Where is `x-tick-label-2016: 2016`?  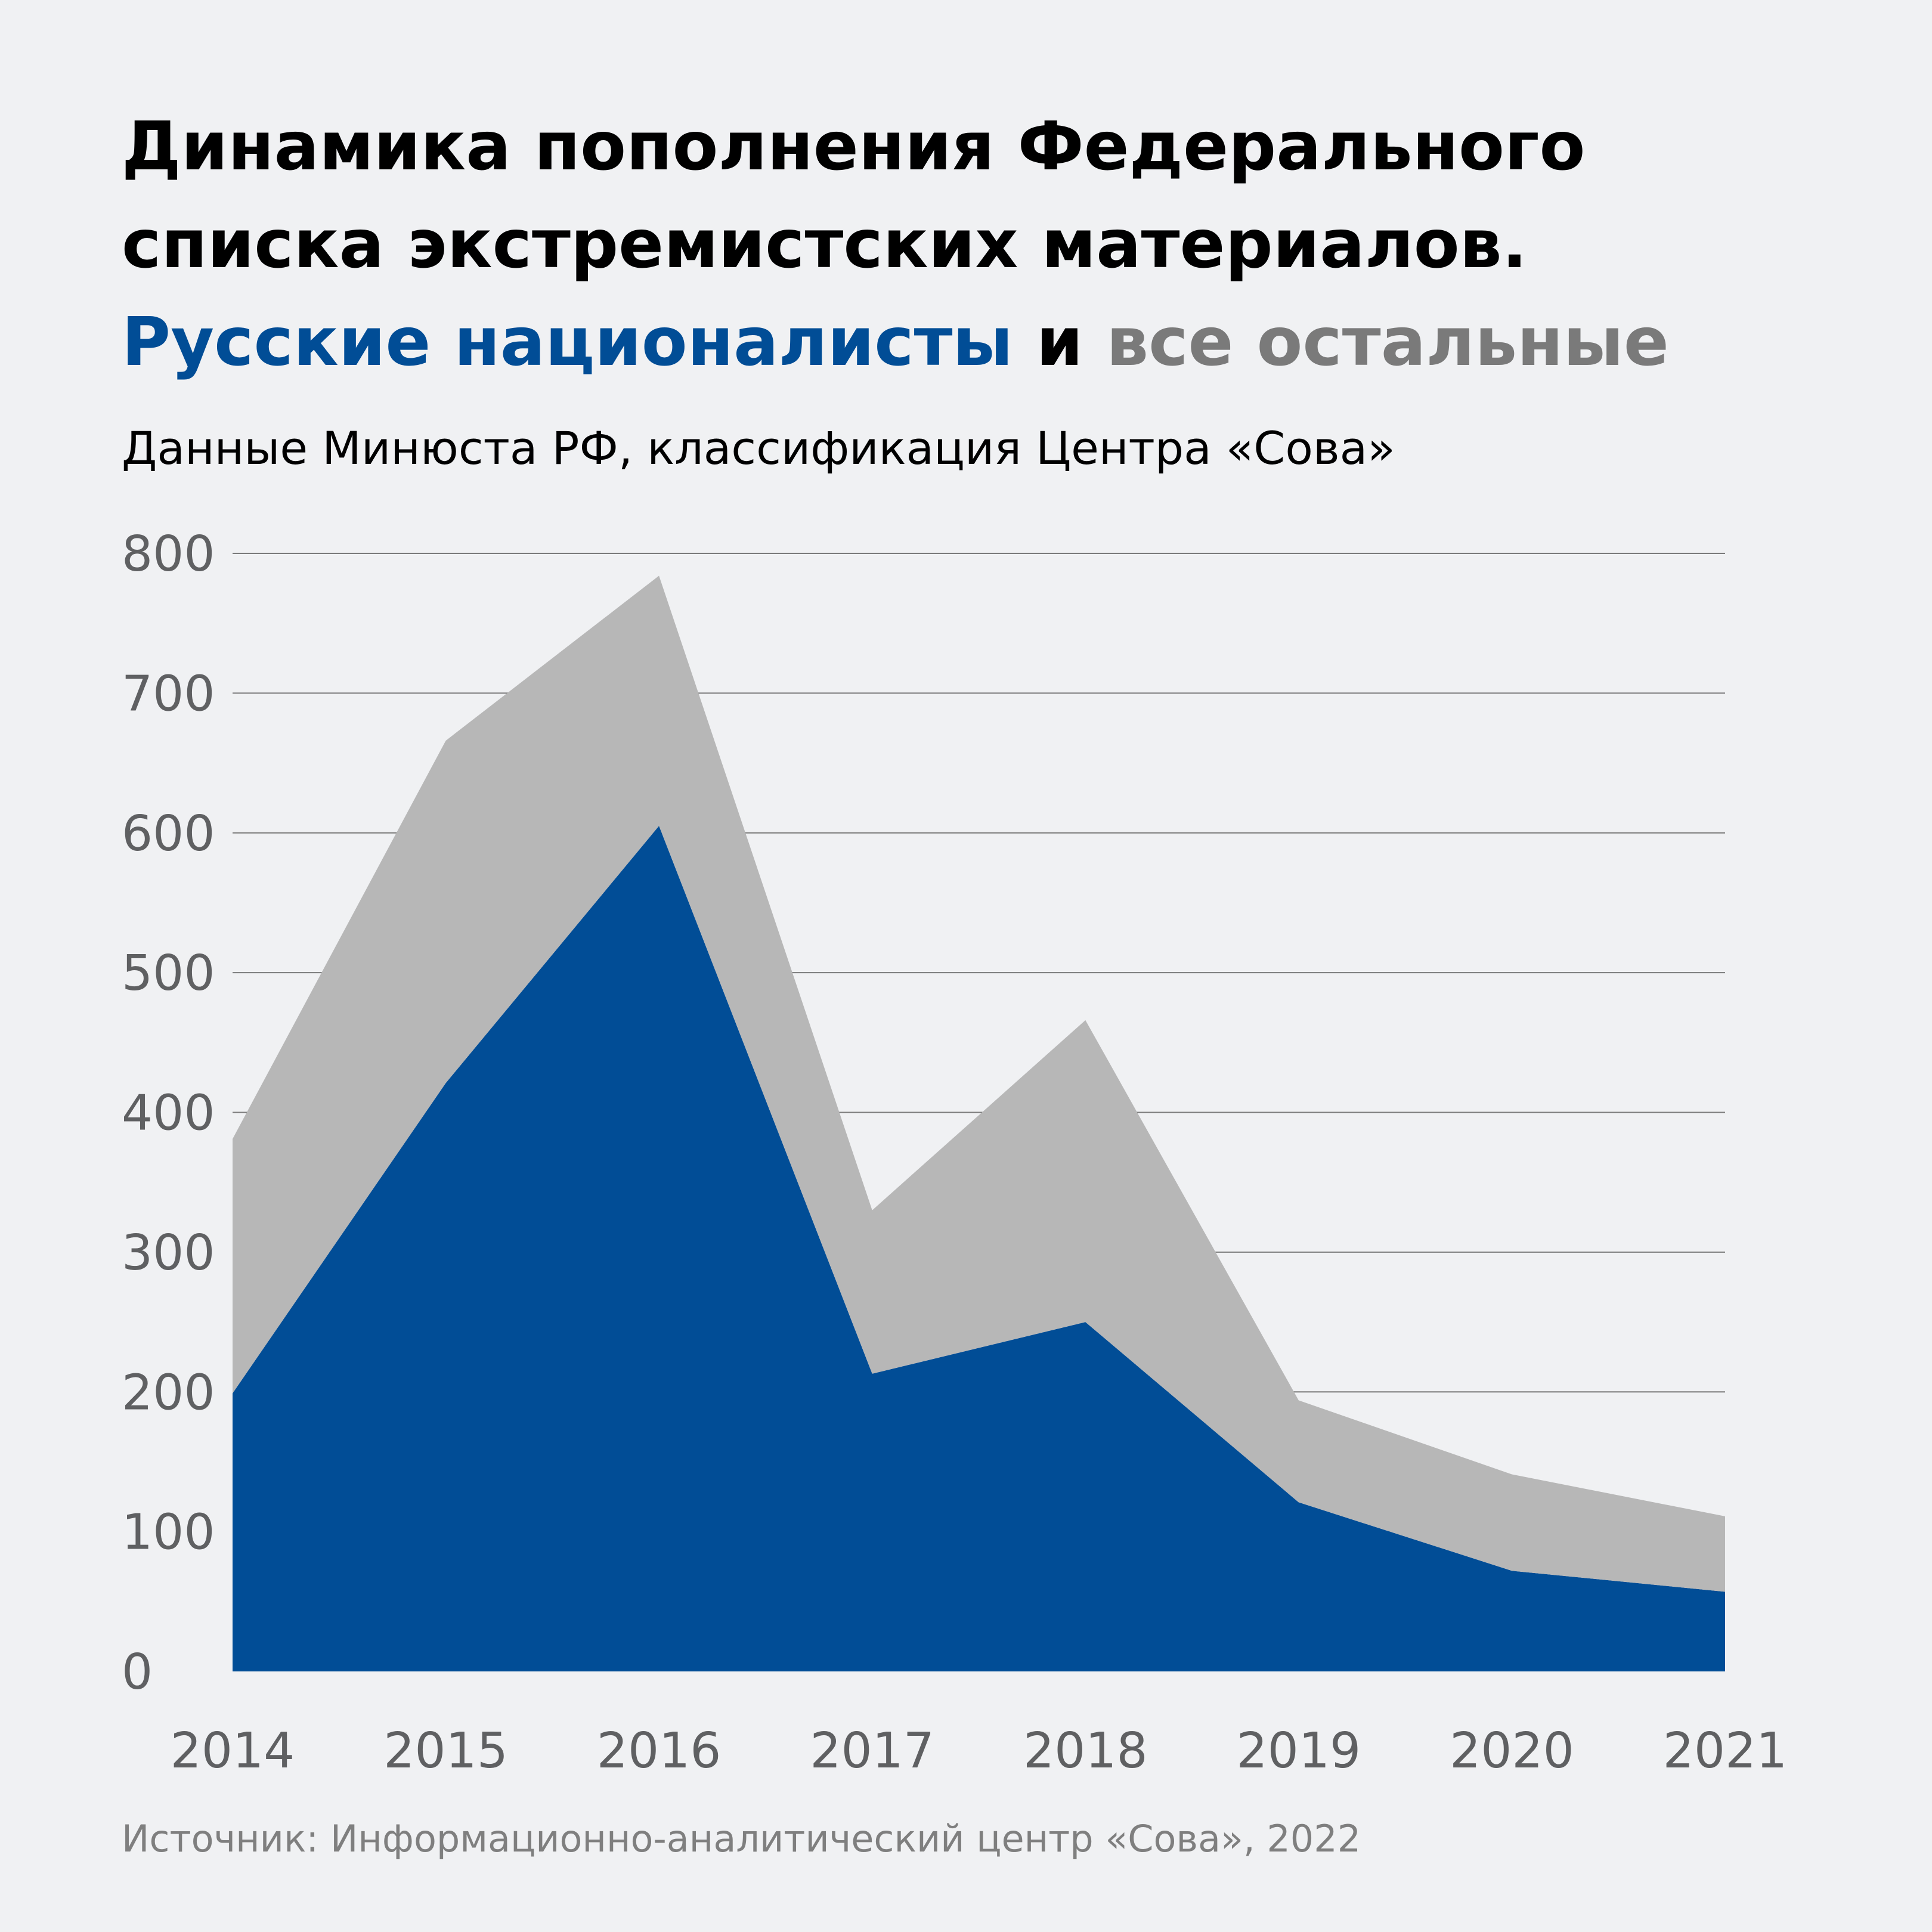 x-tick-label-2016: 2016 is located at coordinates (659, 1751).